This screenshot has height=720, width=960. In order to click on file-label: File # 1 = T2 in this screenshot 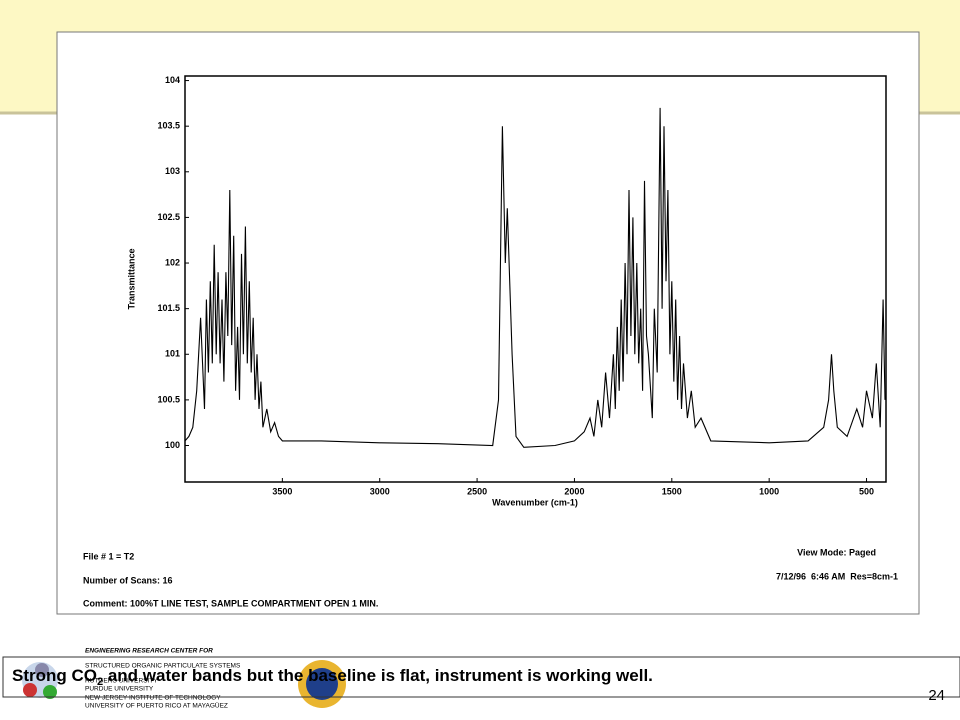, I will do `click(108, 556)`.